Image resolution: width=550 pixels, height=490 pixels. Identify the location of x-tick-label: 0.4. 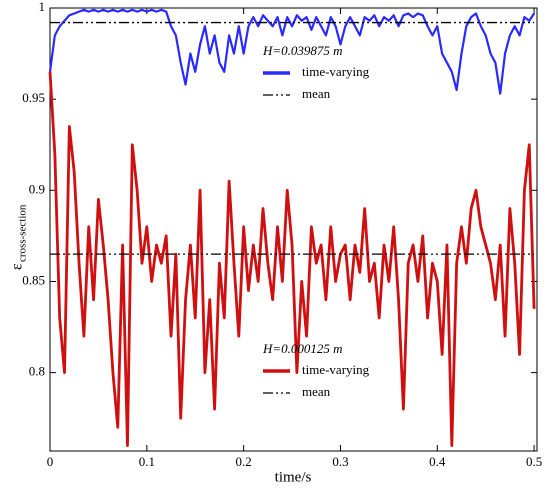
(437, 461).